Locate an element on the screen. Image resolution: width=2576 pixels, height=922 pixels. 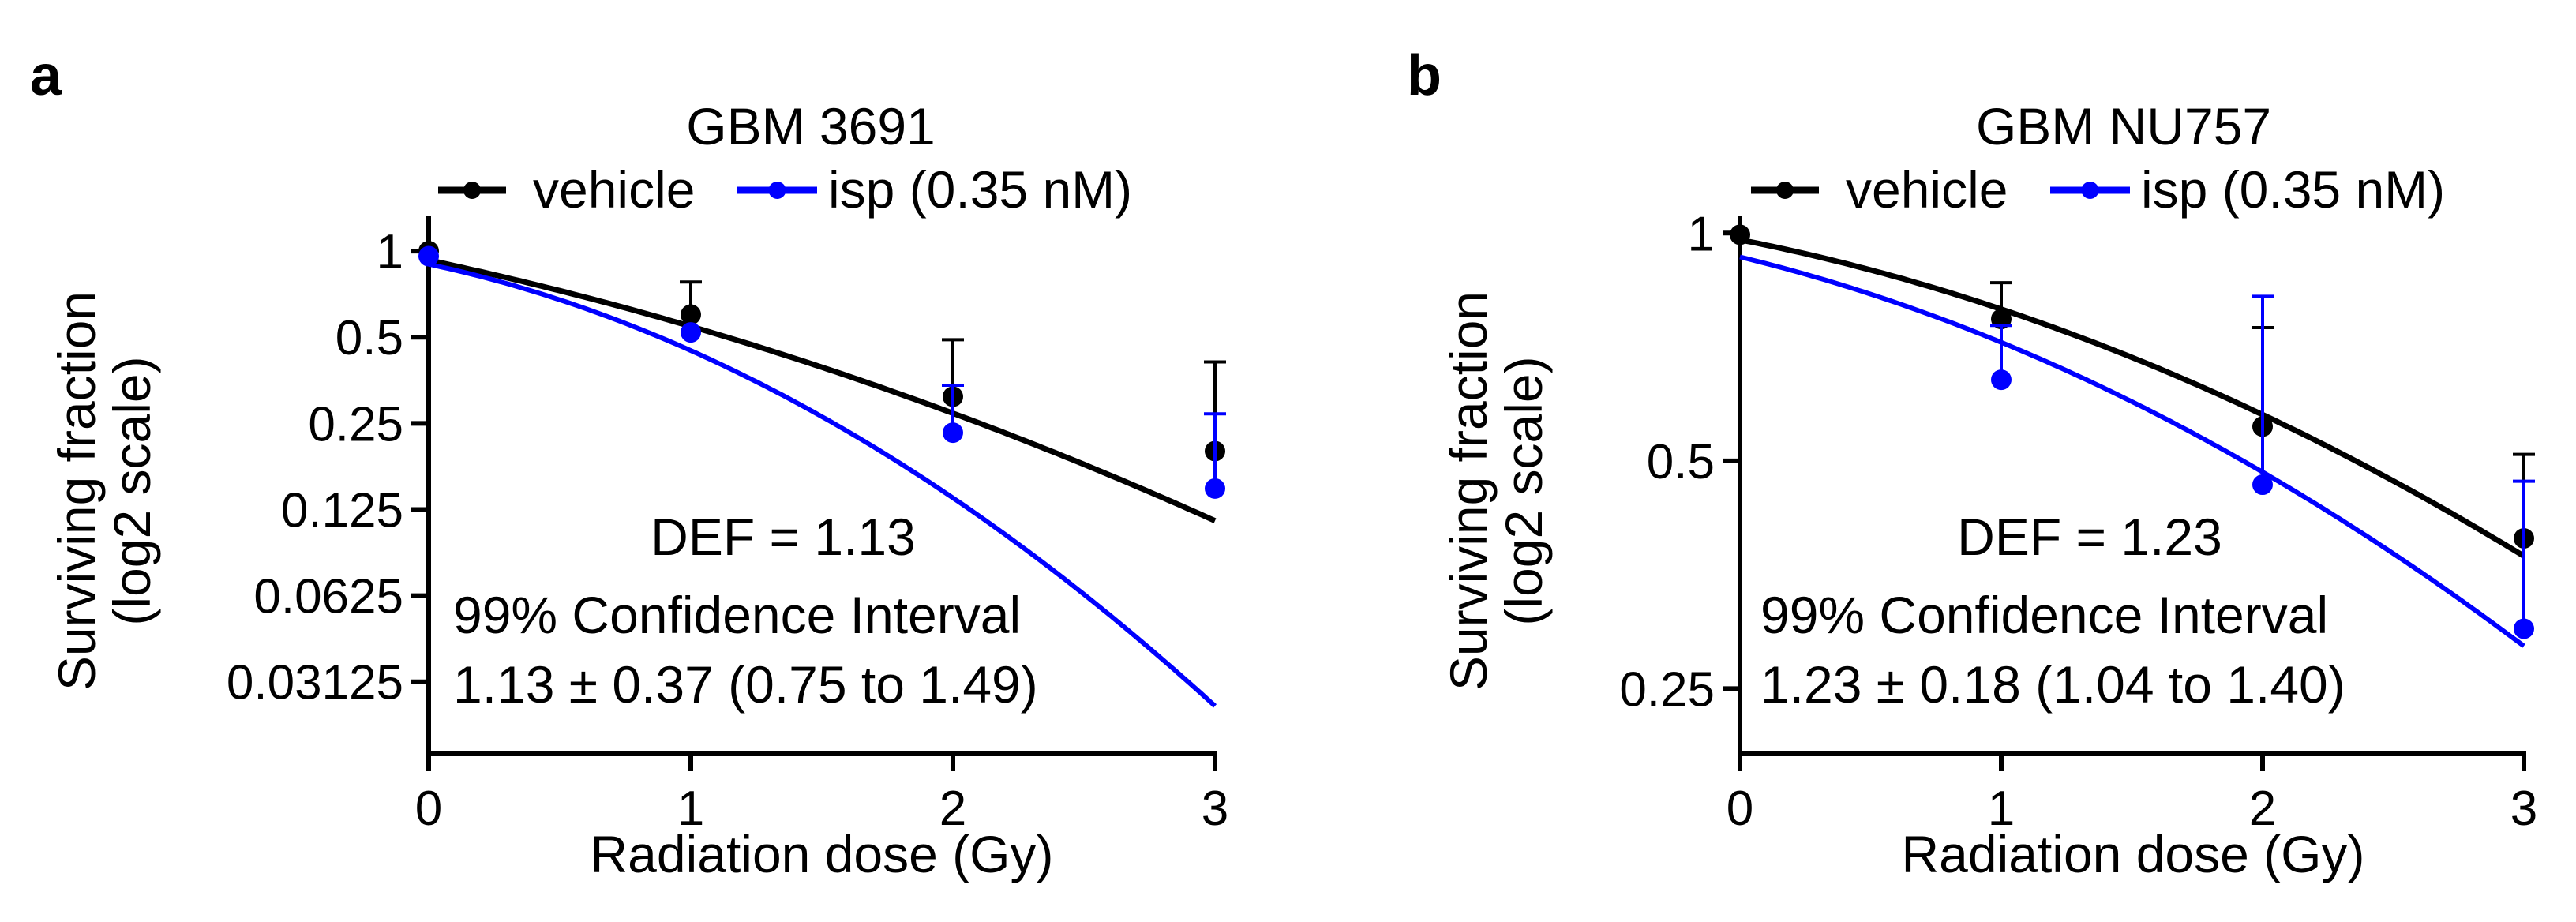
panel-label: b is located at coordinates (1424, 75).